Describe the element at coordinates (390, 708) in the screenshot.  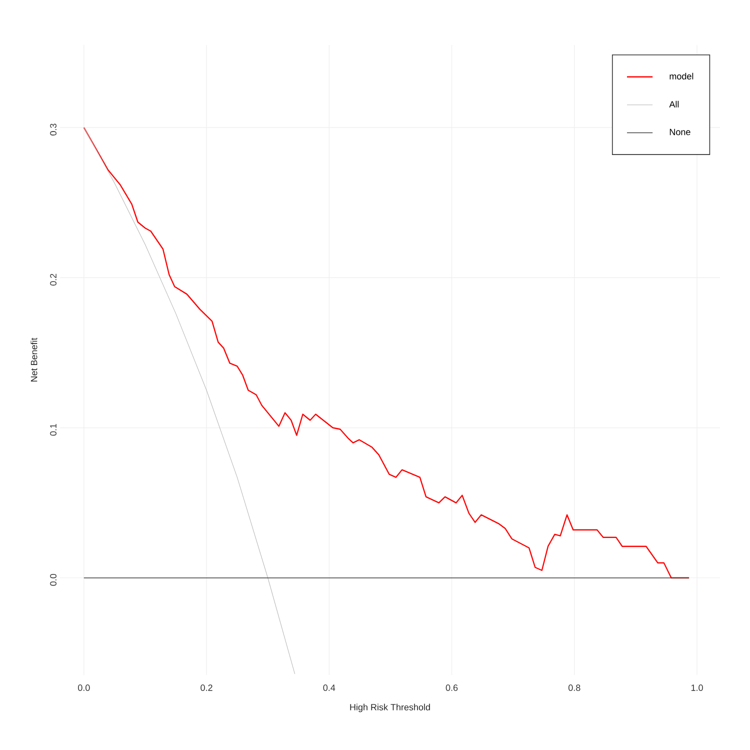
I see `x-axis-title: High Risk Threshold` at that location.